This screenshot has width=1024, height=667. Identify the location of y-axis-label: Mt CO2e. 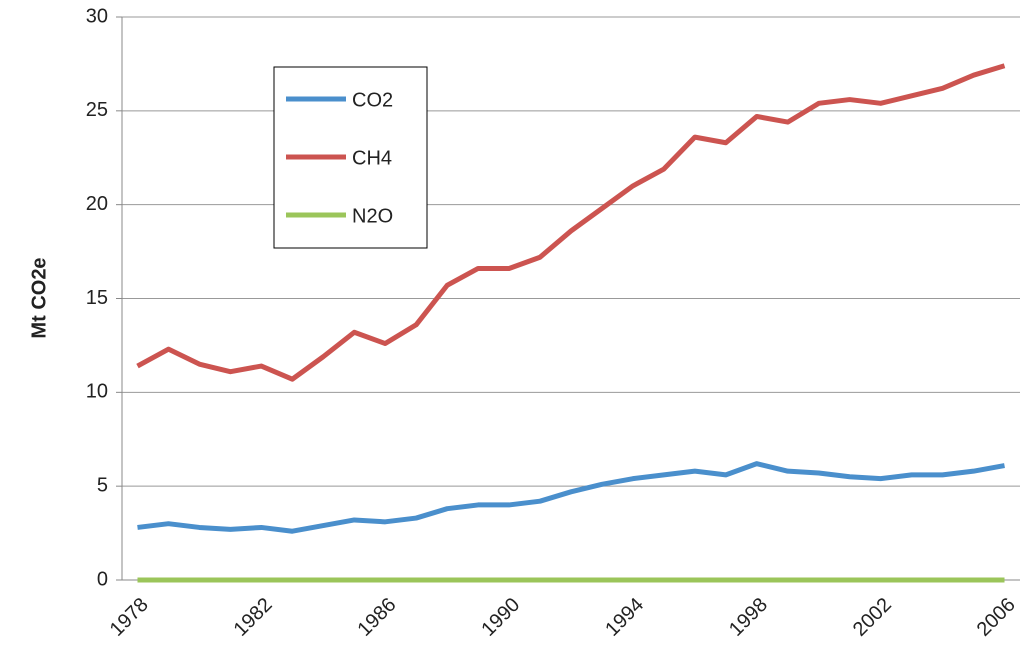
(39, 297).